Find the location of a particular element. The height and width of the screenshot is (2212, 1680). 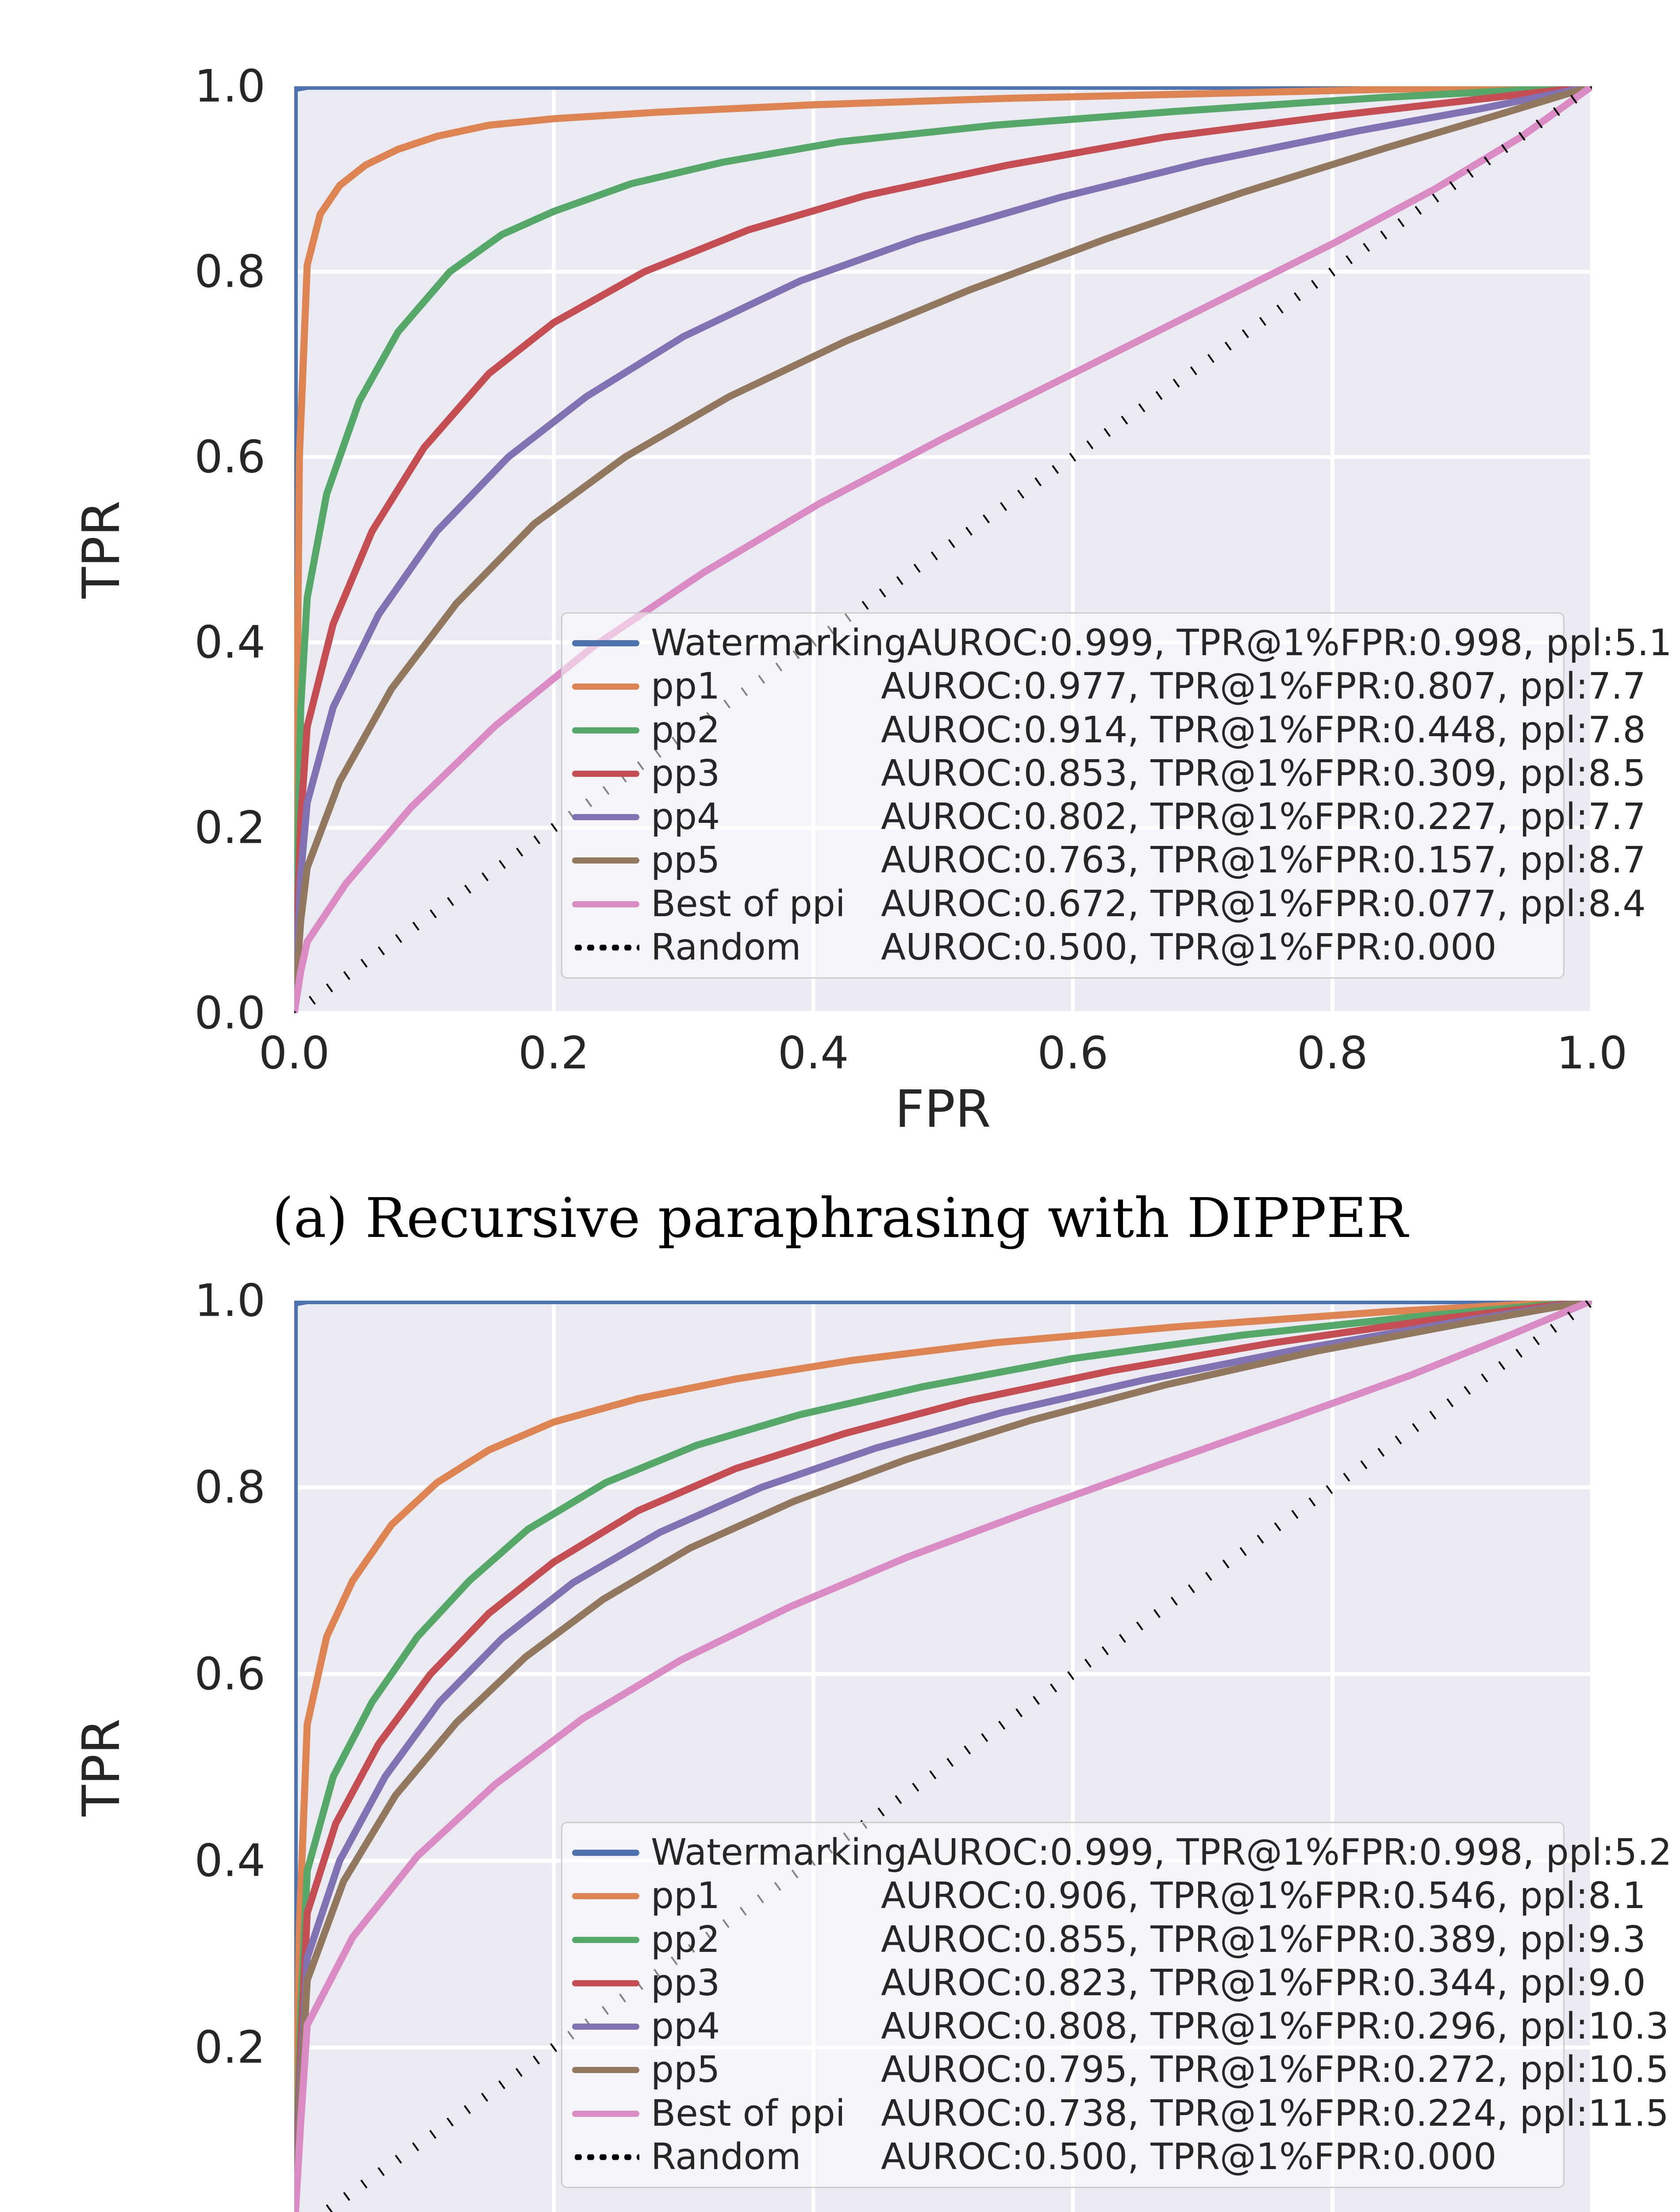

legend-series-stats: AUROC:0.906, TPR@1%FPR:0.546, ppl:8.1 is located at coordinates (1263, 1896).